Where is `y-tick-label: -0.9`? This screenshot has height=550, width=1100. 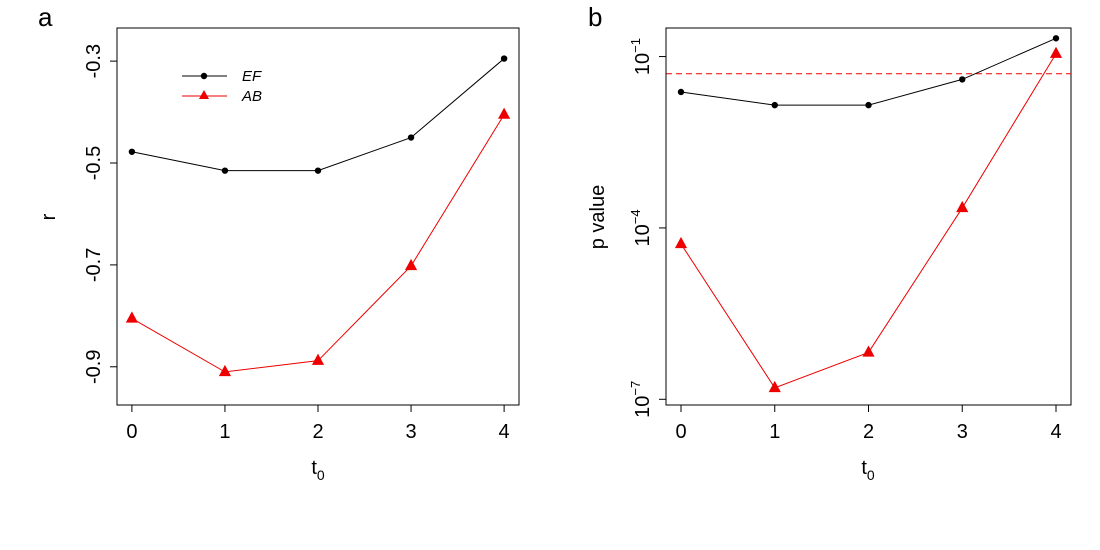
y-tick-label: -0.9 is located at coordinates (94, 367).